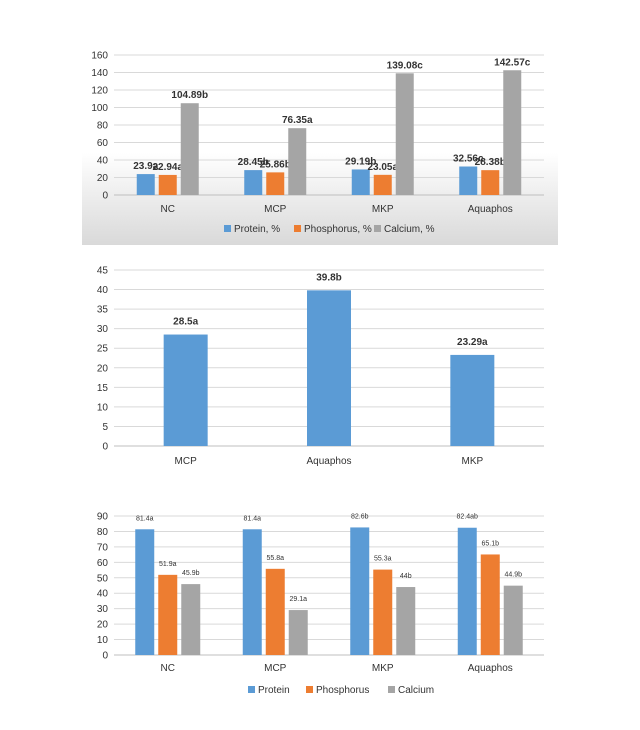  I want to click on data-label: 23.05a, so click(382, 167).